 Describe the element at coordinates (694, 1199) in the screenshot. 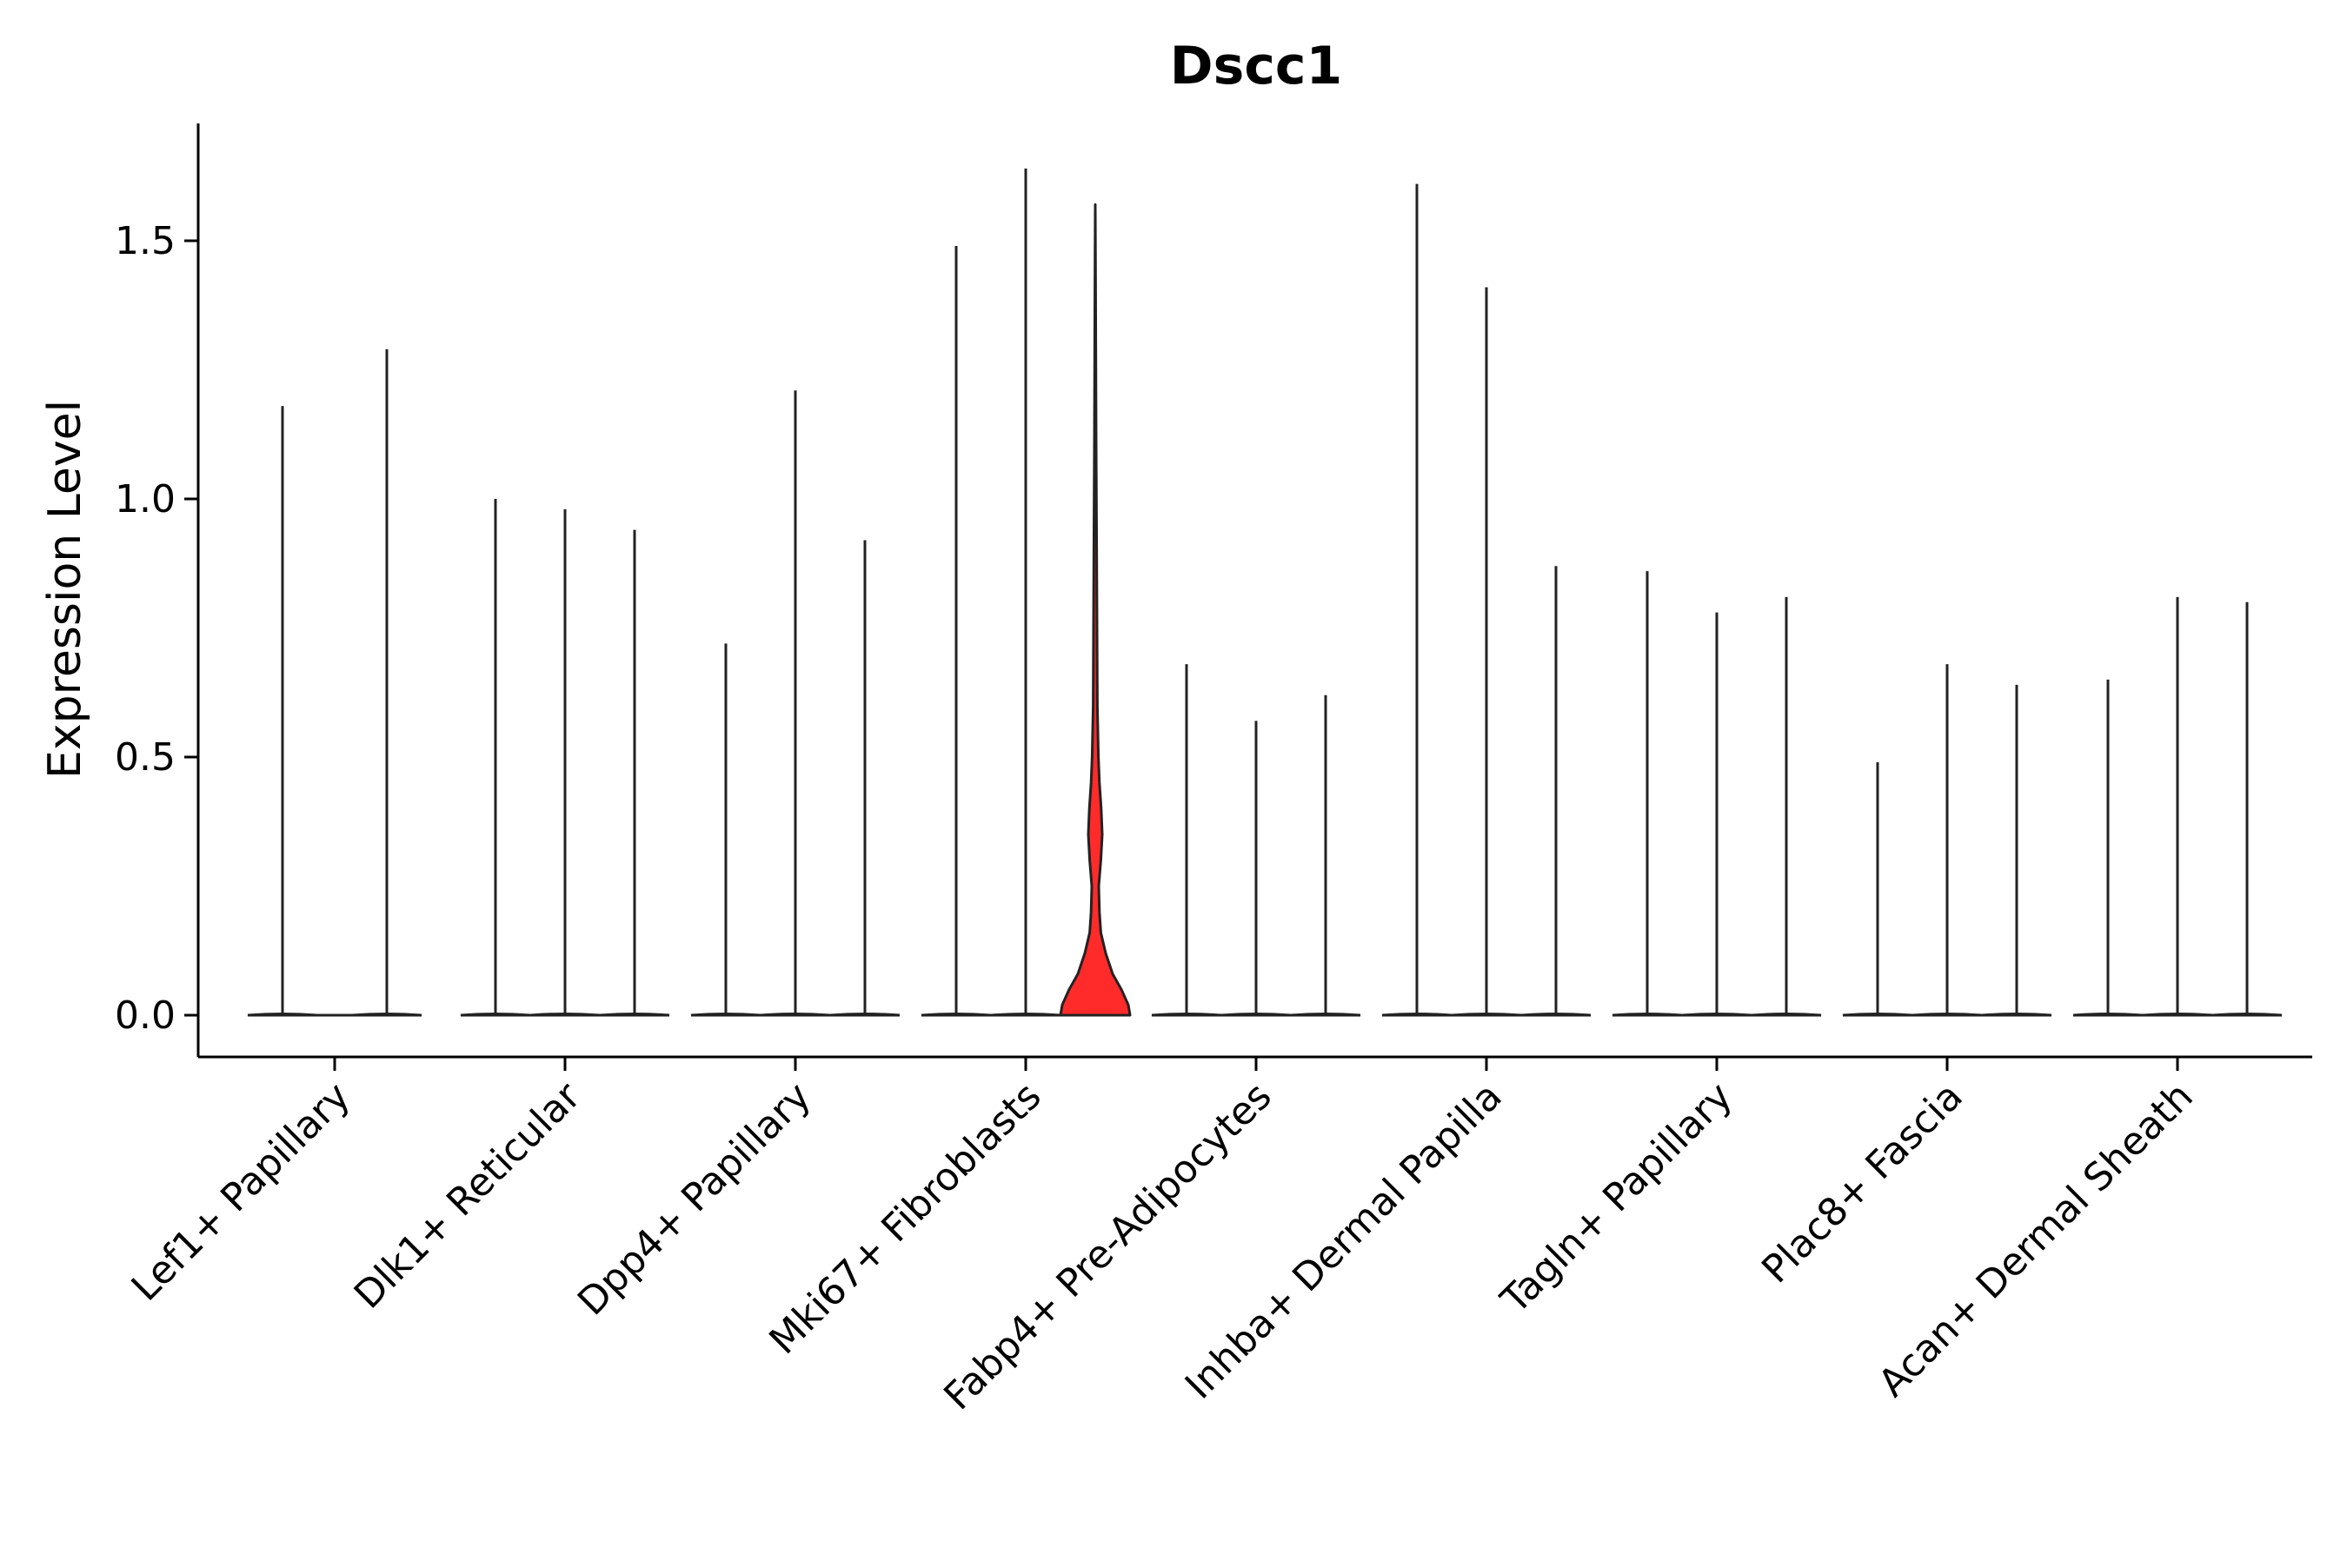

I see `x-tick-label: Dpp4+ Papillary` at that location.